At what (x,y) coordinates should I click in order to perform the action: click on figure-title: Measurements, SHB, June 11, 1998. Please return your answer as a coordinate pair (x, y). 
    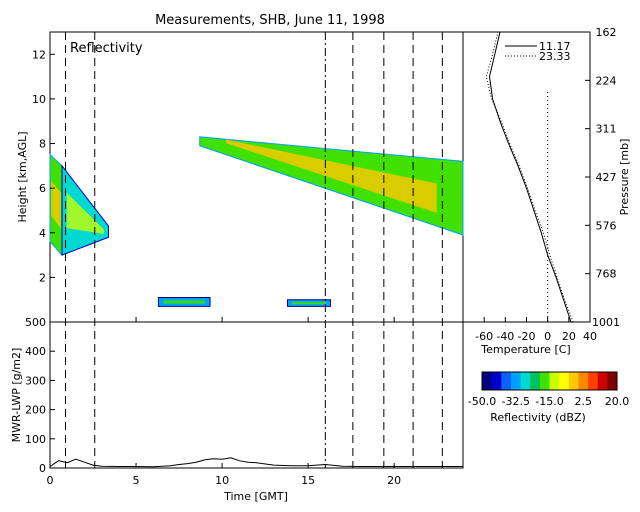
    Looking at the image, I should click on (270, 20).